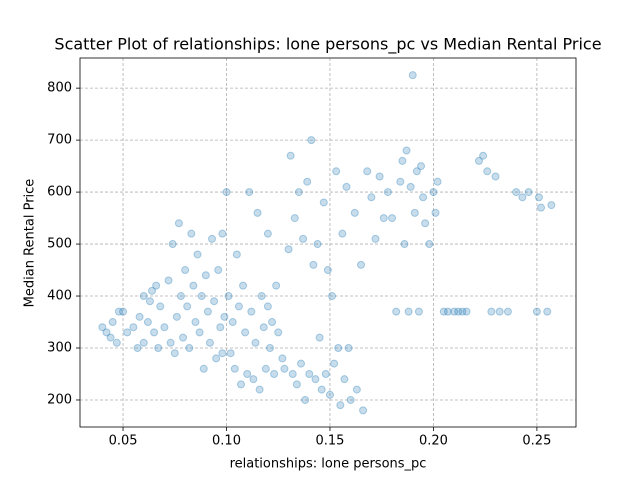  I want to click on y-tick-label: 200, so click(59, 399).